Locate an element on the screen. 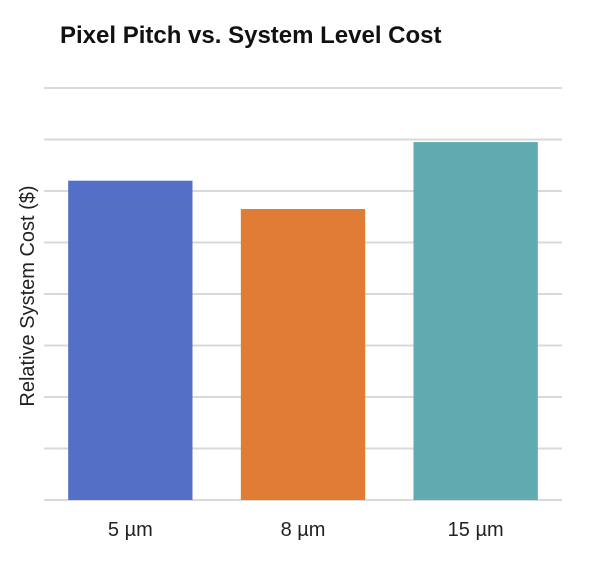 Image resolution: width=609 pixels, height=573 pixels. x-tick-label: 5 µm is located at coordinates (130, 530).